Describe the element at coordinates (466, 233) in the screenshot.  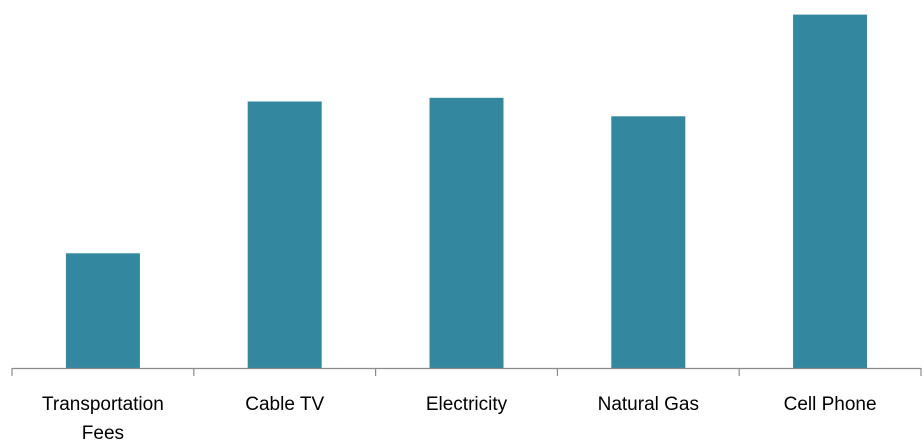
I see `bar-electricity` at that location.